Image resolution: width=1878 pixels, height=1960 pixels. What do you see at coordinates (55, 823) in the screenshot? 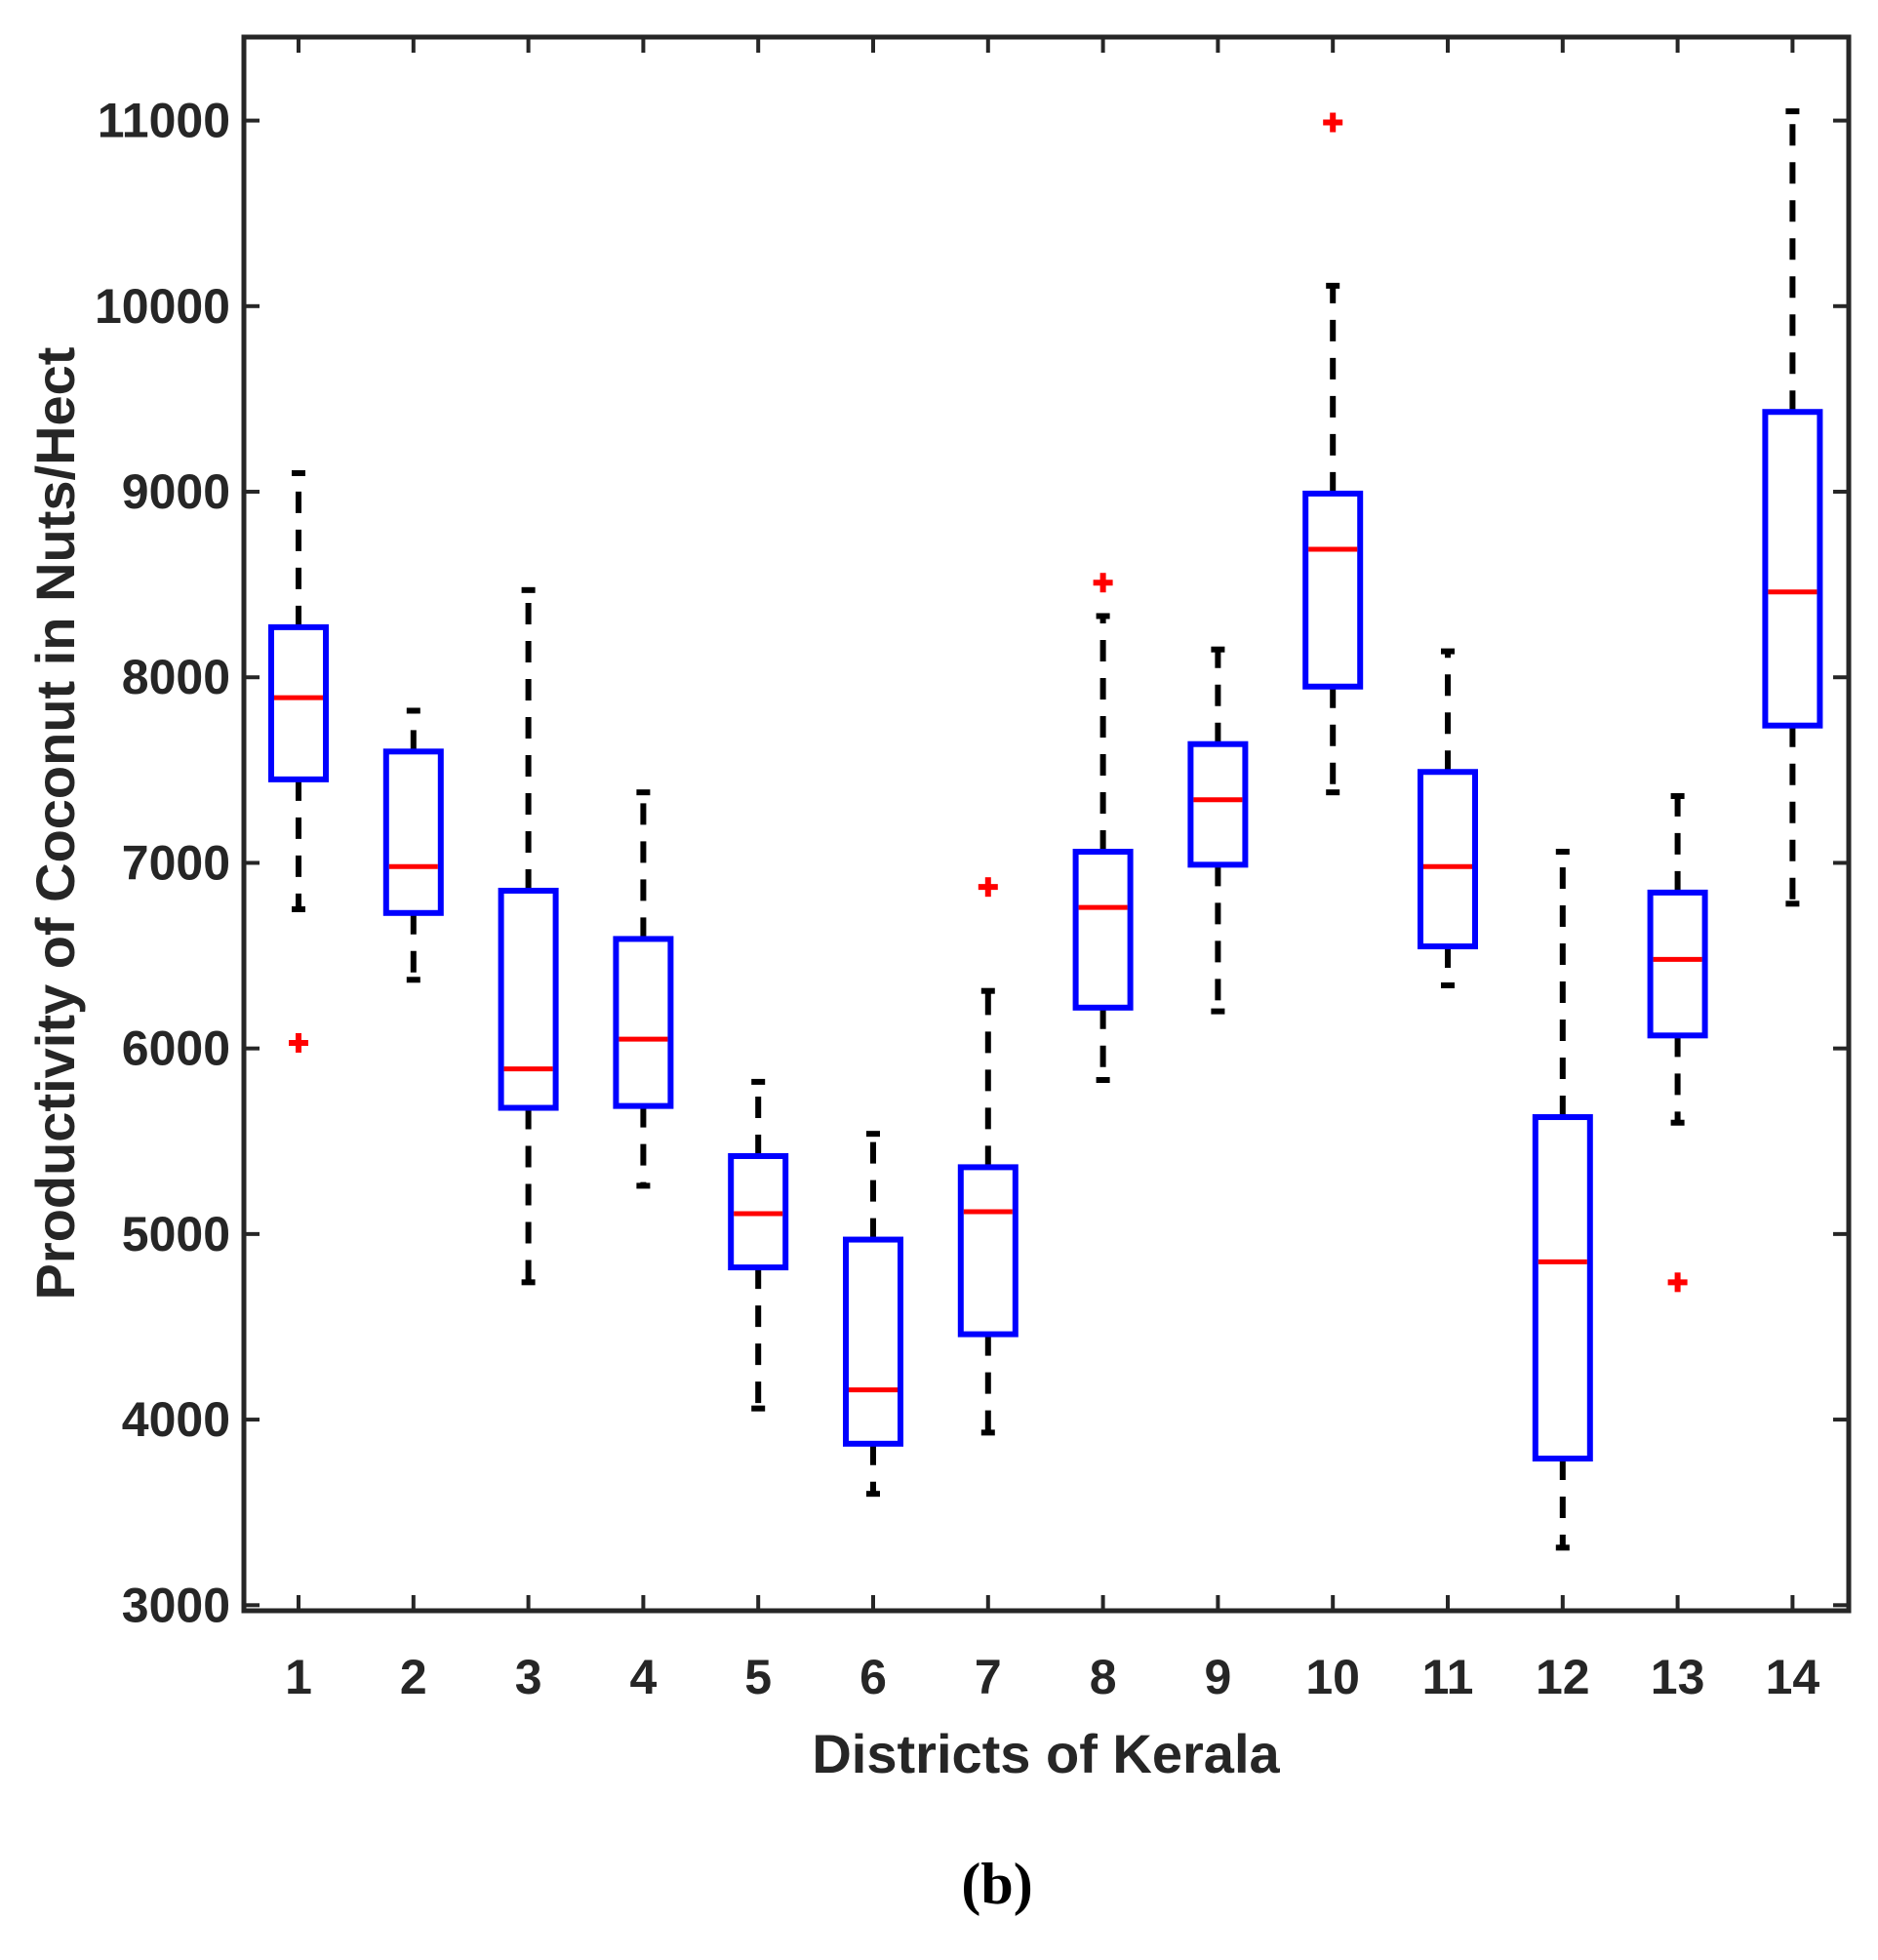
I see `y-axis-label: Productivity of Coconut in Nuts/Hect` at bounding box center [55, 823].